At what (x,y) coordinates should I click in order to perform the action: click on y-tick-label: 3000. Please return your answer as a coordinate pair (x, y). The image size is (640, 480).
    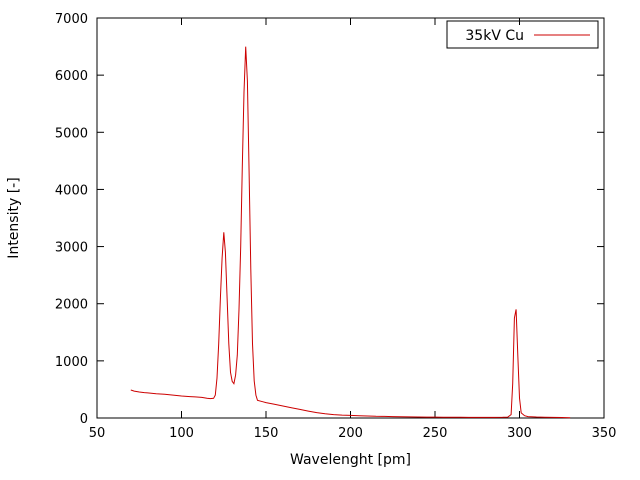
    Looking at the image, I should click on (71, 248).